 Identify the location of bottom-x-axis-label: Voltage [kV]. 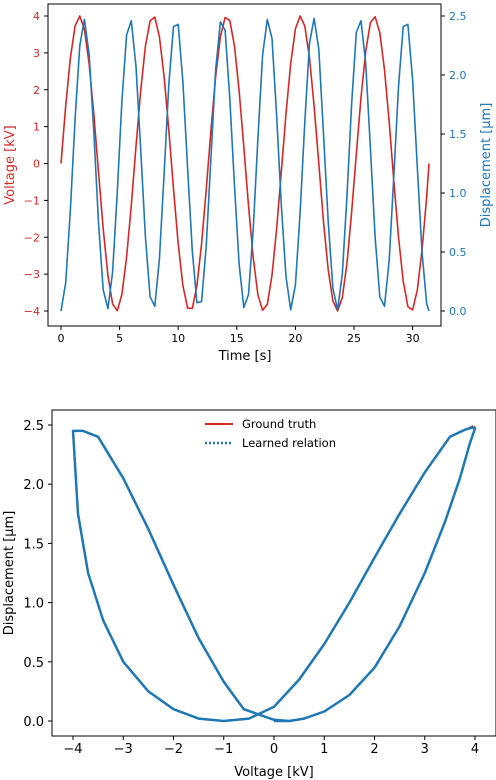
(273, 772).